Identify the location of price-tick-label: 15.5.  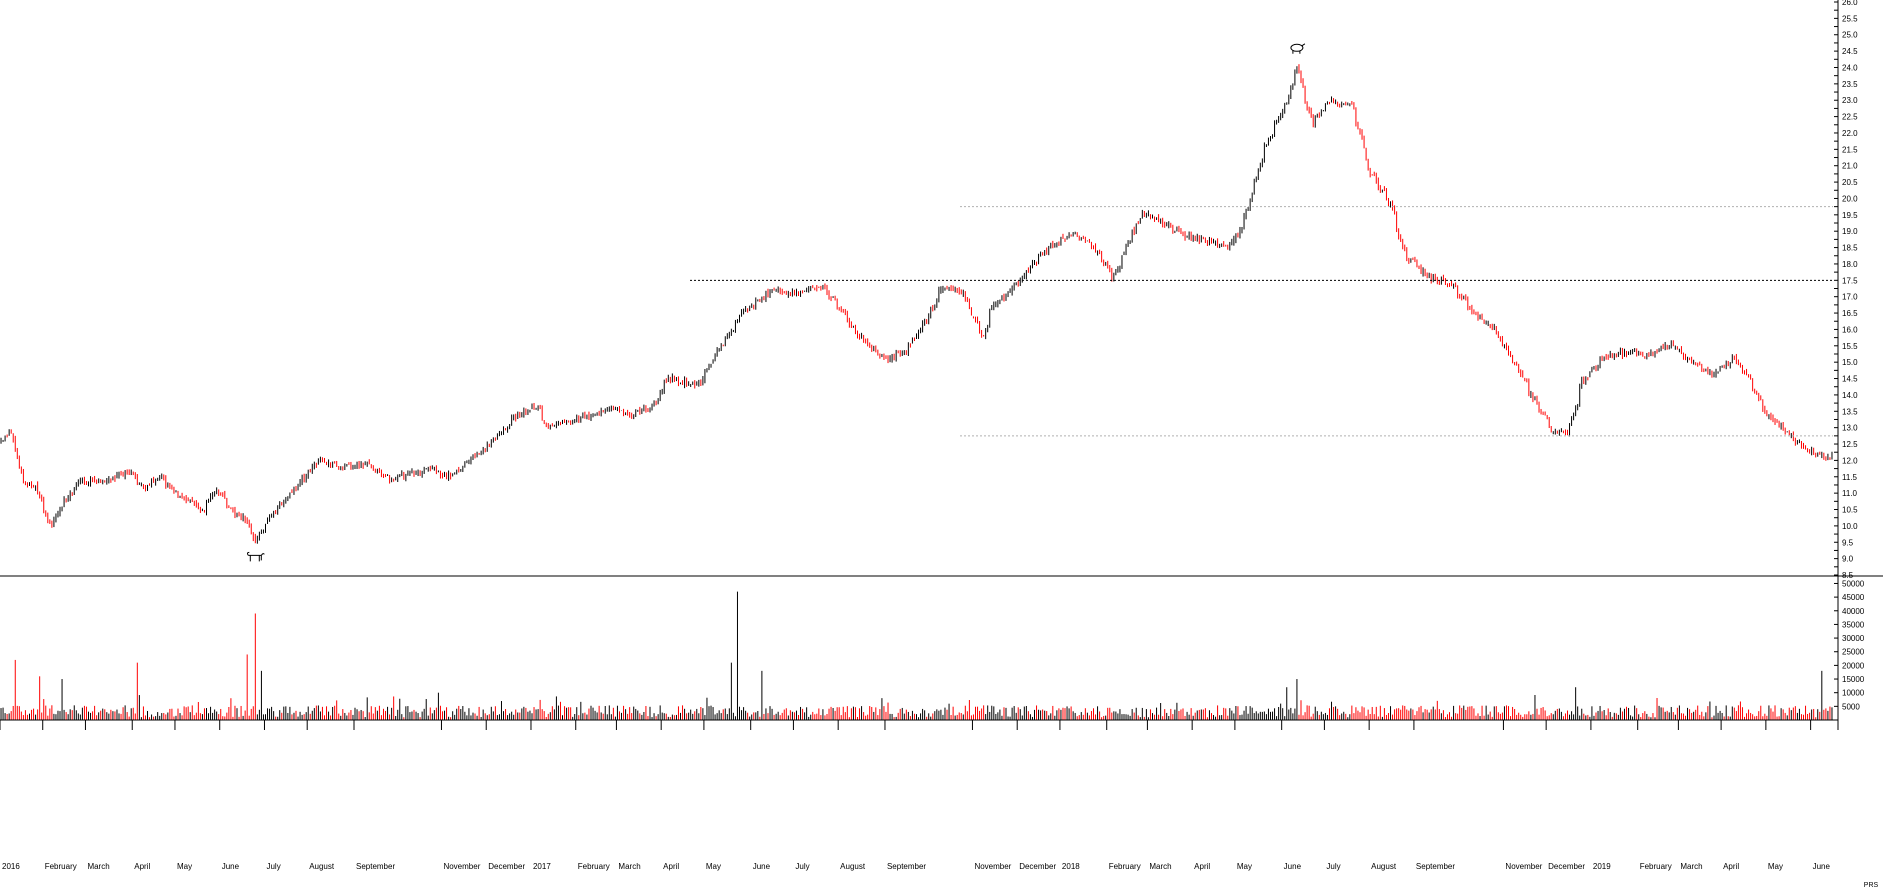
(1850, 346).